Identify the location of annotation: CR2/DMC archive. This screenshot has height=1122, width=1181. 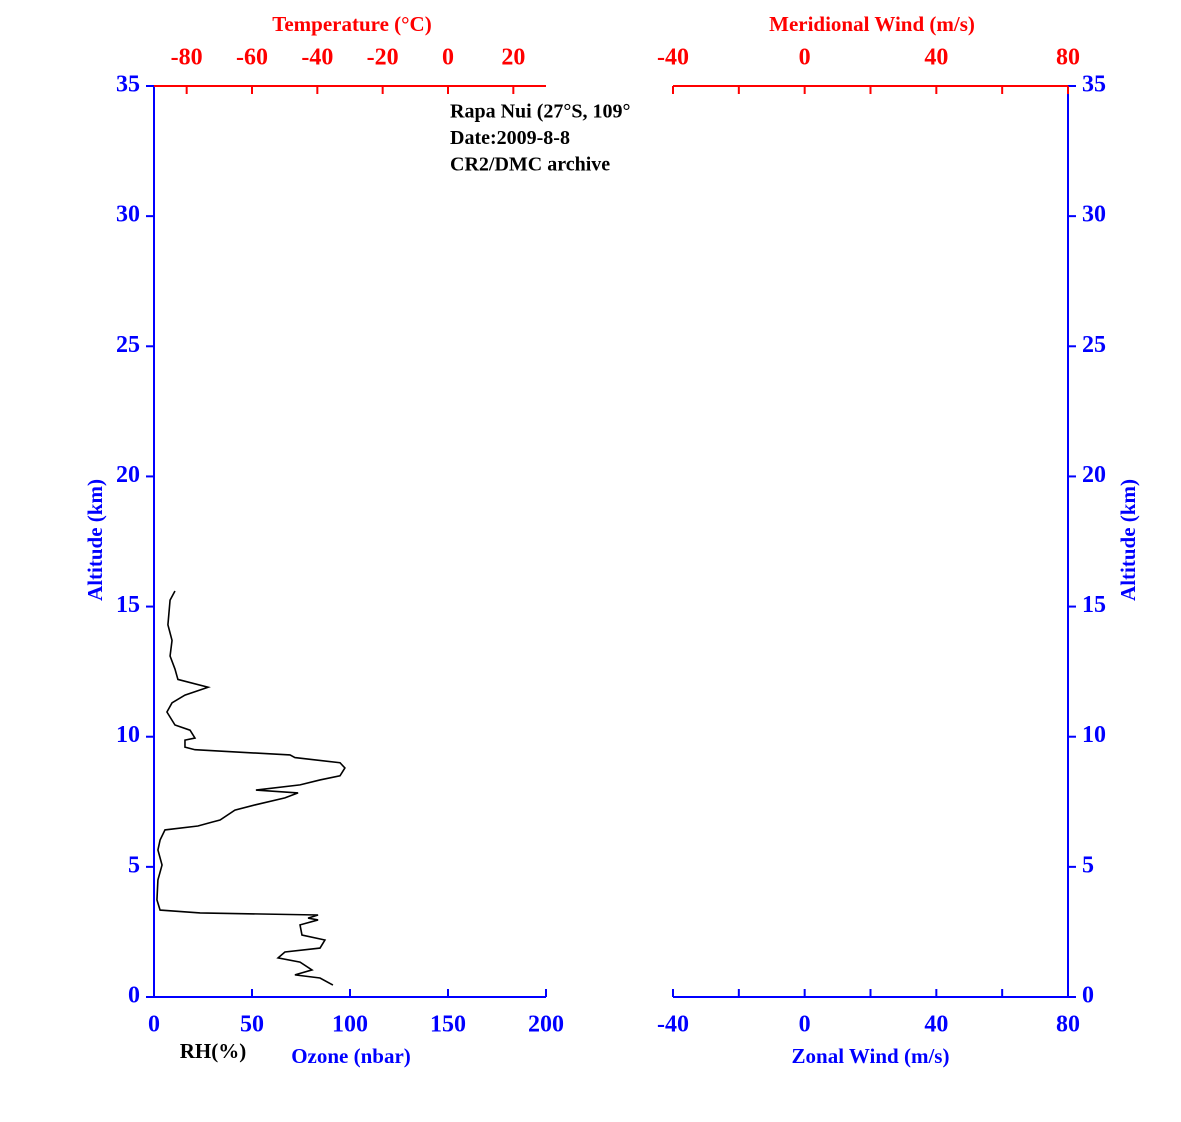
(530, 165).